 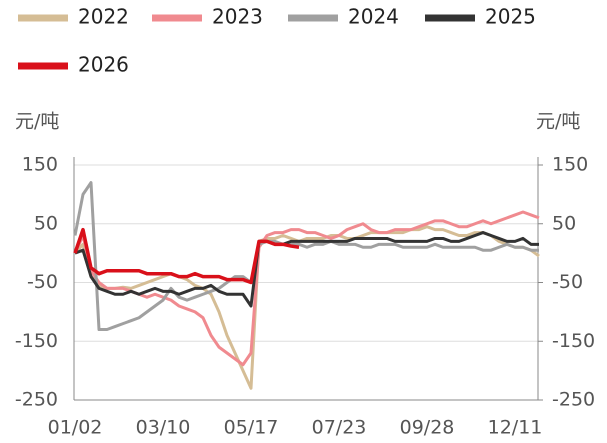 What do you see at coordinates (42, 282) in the screenshot?
I see `y-tick-label: -50` at bounding box center [42, 282].